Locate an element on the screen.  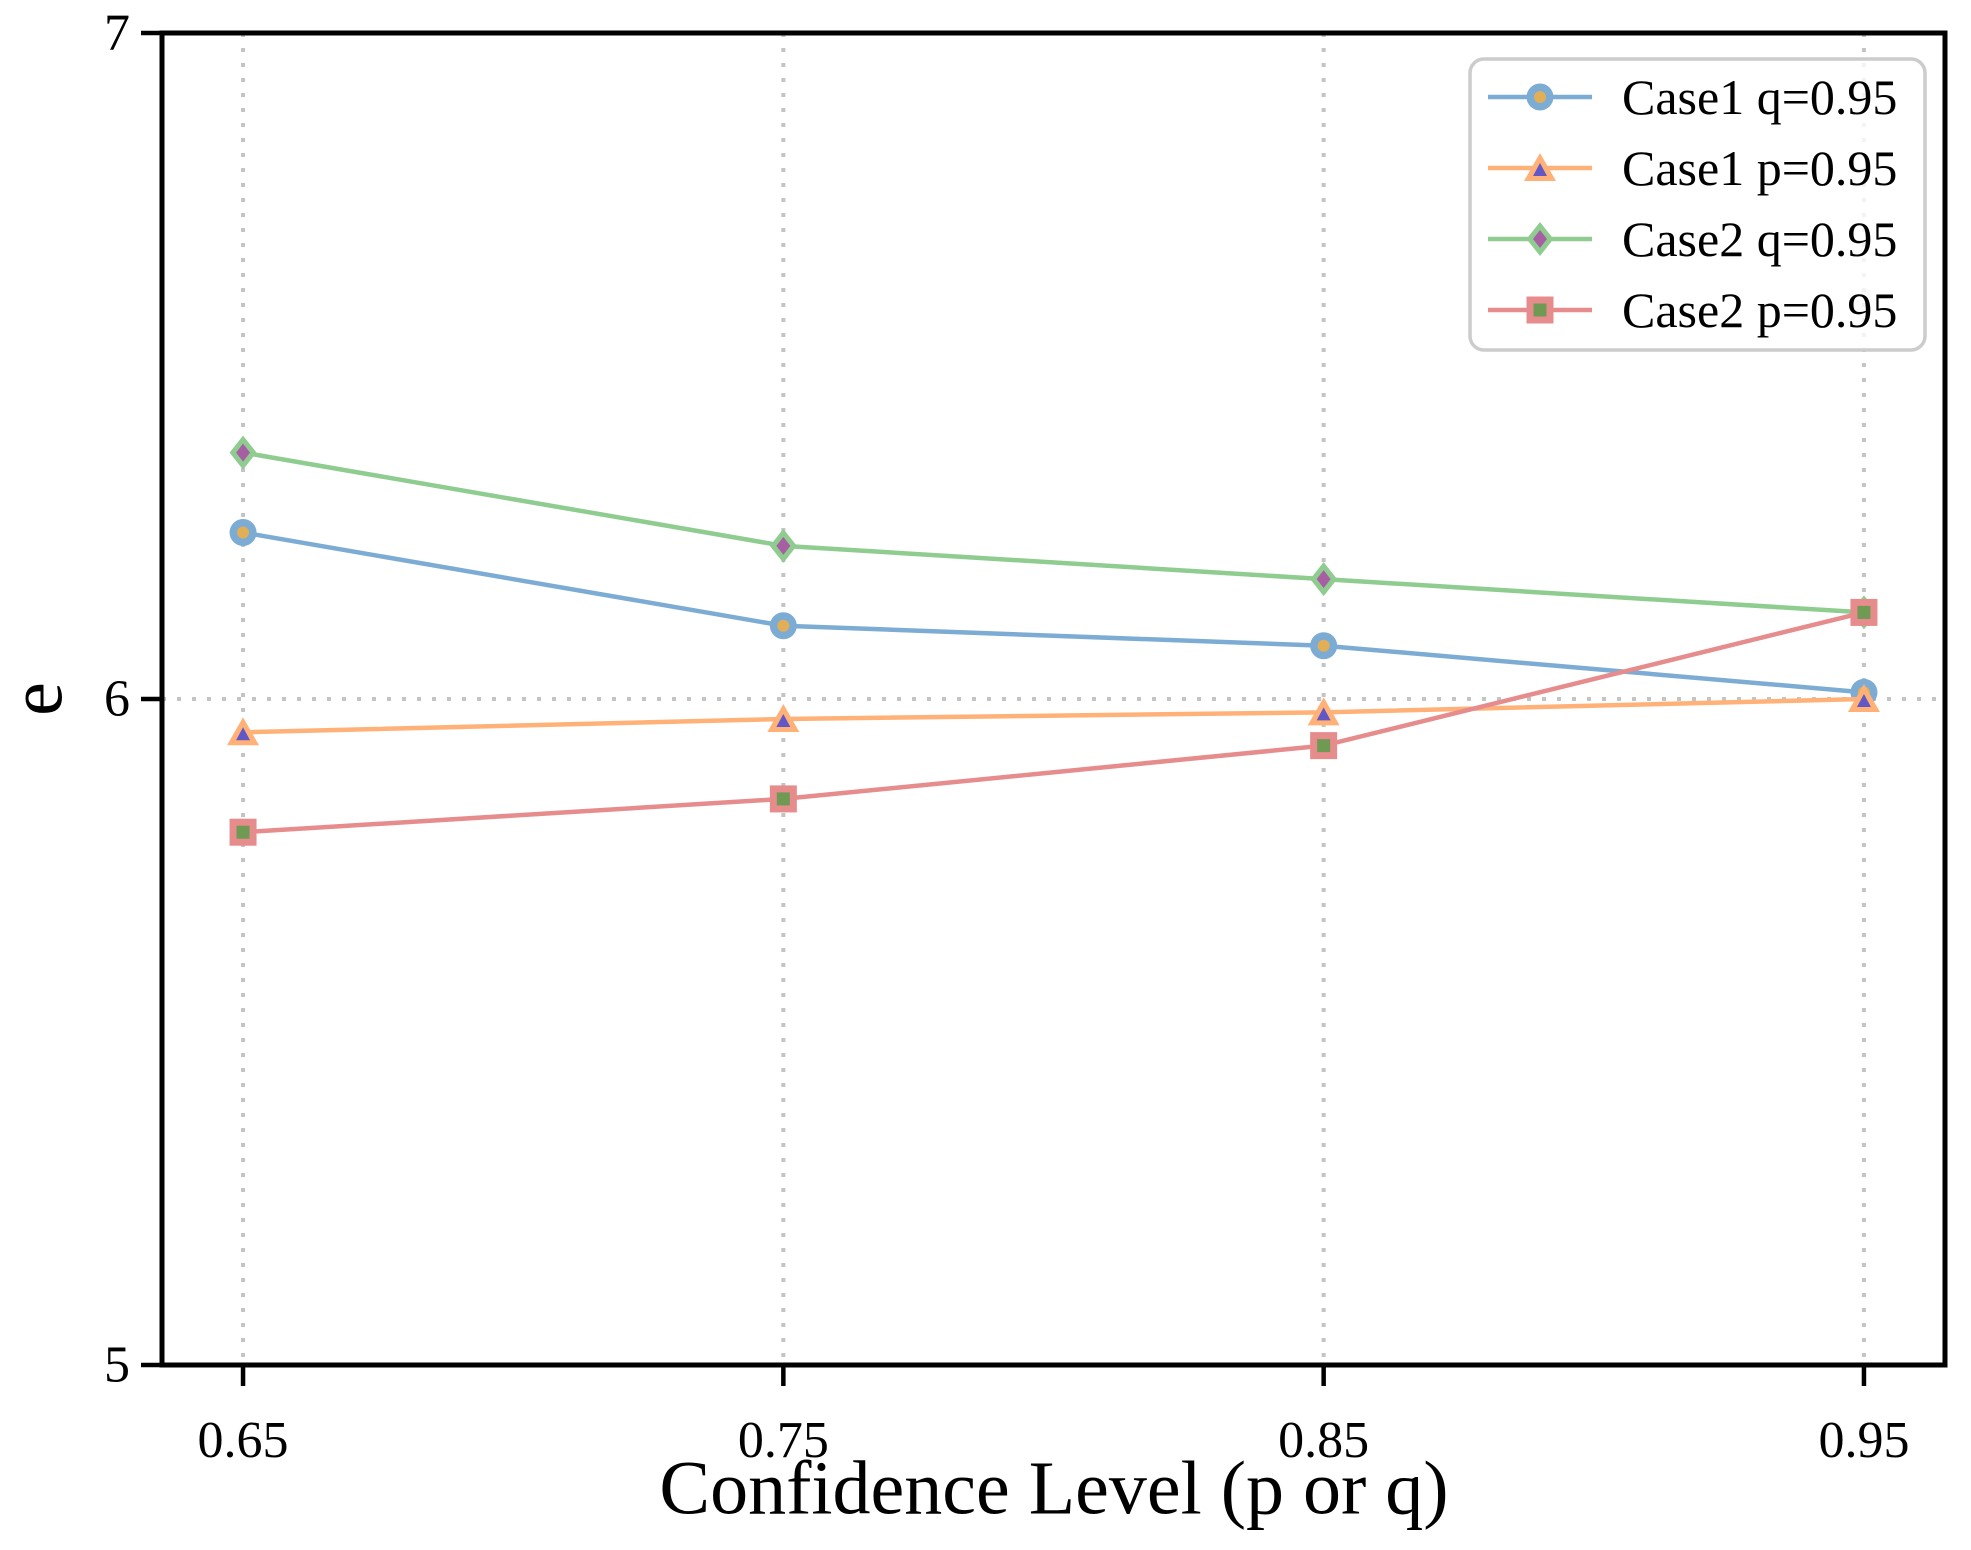
y-tick-label: 5 is located at coordinates (117, 1365).